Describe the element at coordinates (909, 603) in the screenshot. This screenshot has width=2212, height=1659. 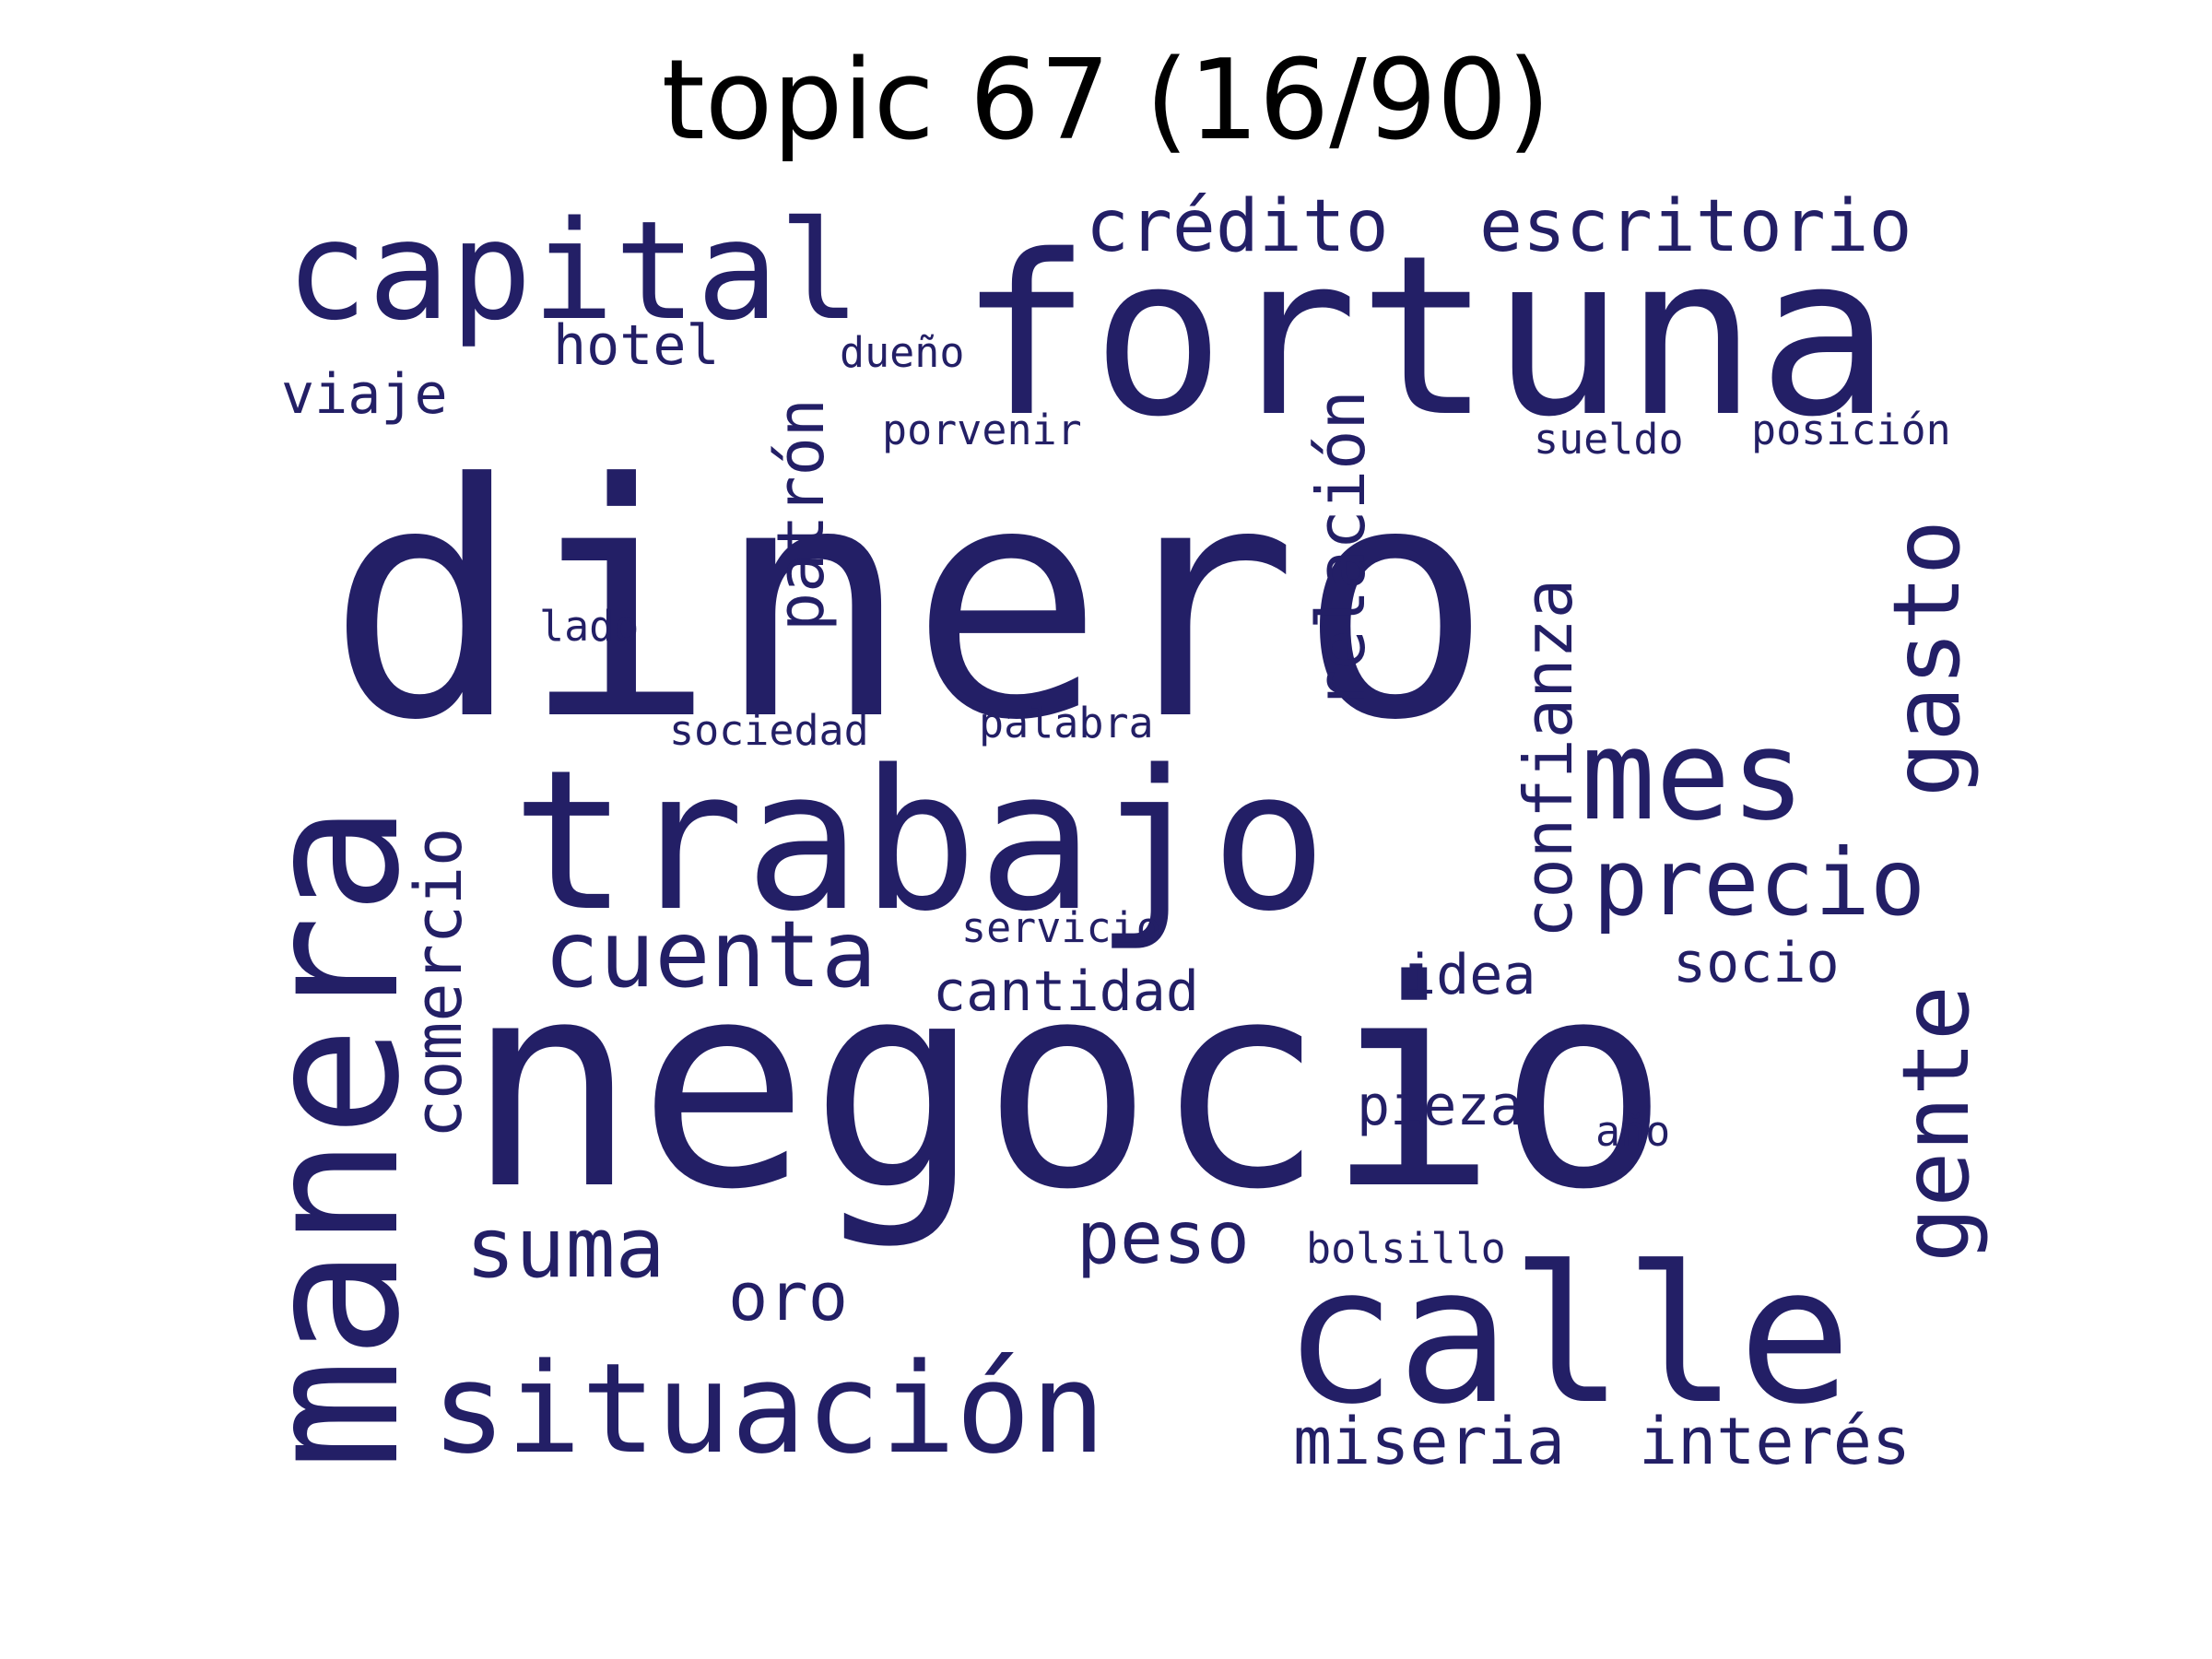
I see `cloud-word: dinero` at that location.